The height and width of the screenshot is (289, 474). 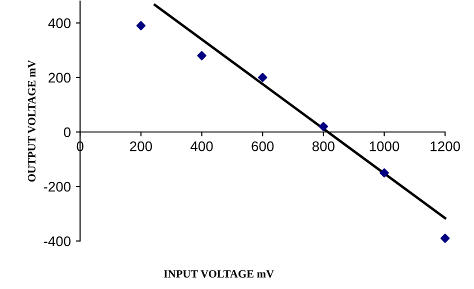 I want to click on x-axis-title: INPUT VOLTAGE mV, so click(x=219, y=274).